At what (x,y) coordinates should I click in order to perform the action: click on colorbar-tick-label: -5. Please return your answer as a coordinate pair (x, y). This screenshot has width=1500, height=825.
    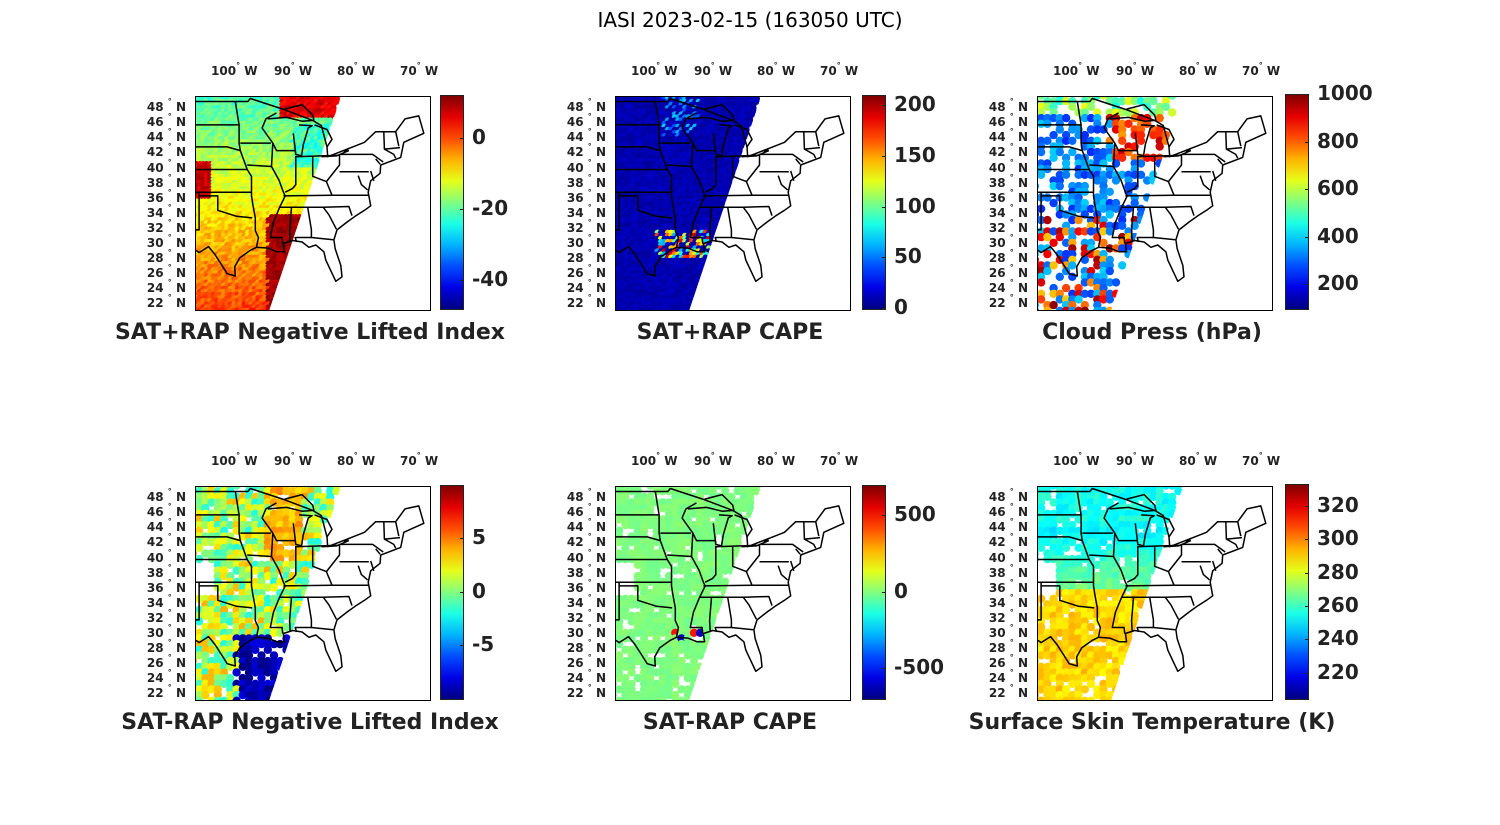
    Looking at the image, I should click on (483, 644).